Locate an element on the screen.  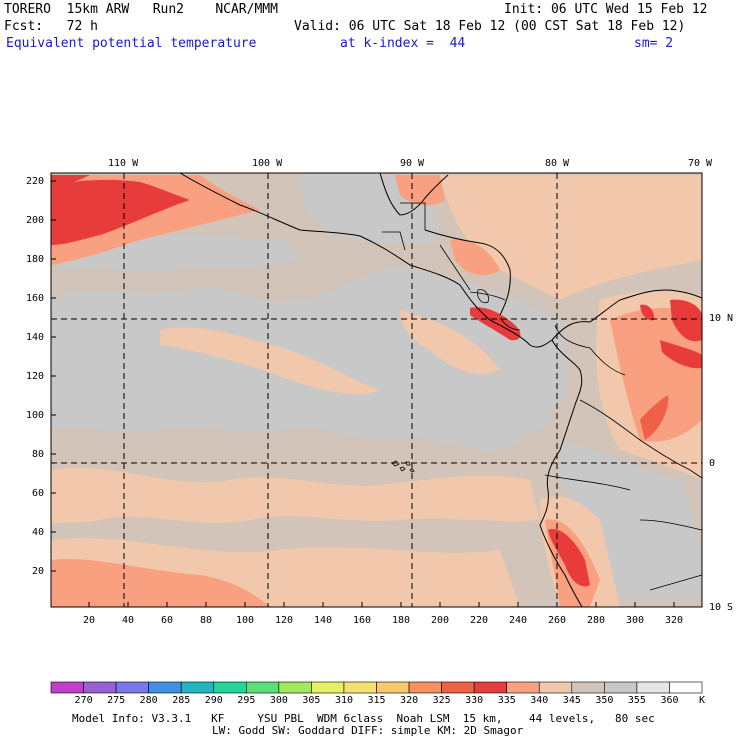
x-tick-label: 140 is located at coordinates (323, 620).